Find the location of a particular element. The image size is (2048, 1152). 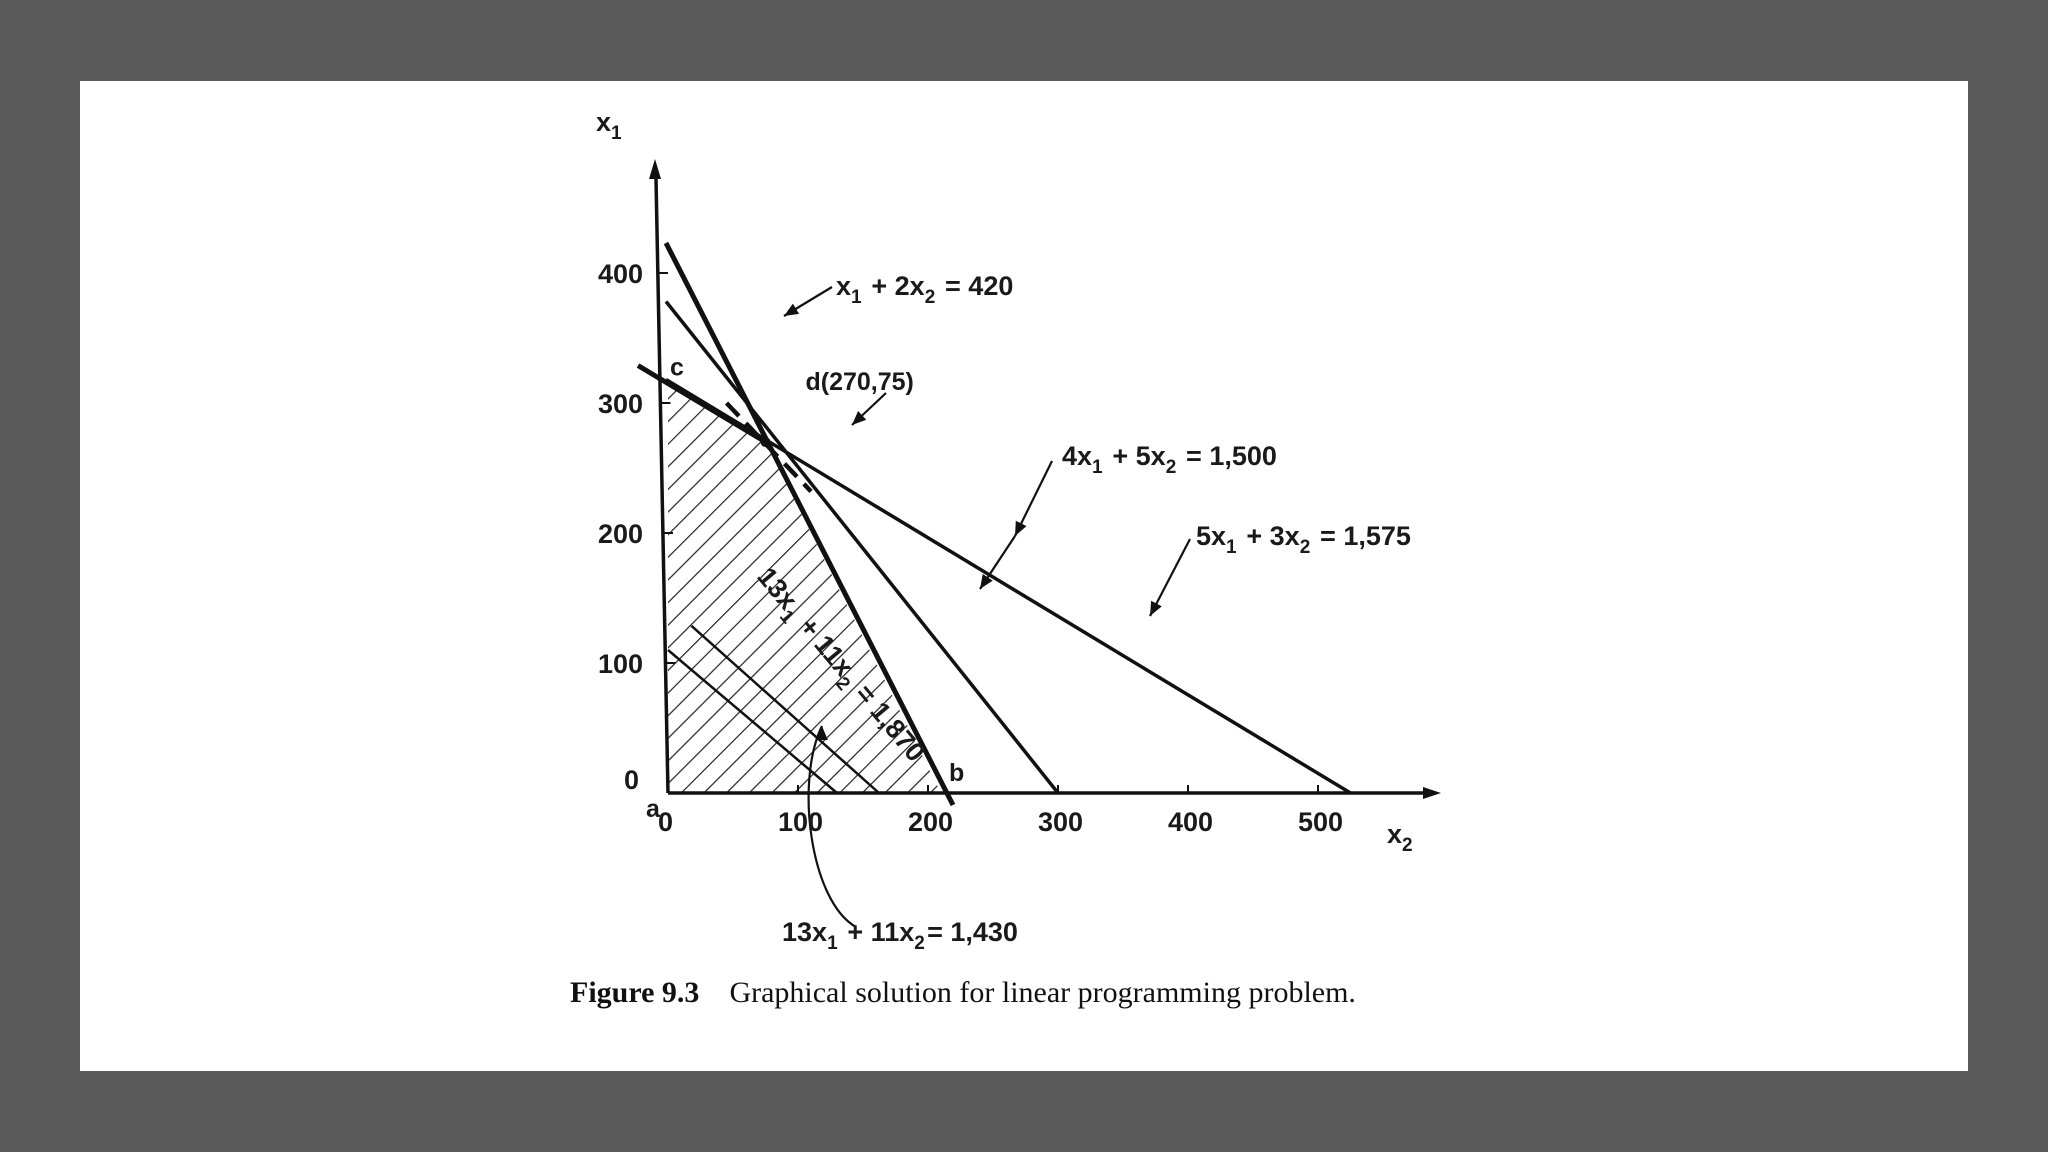

point-label-b: b is located at coordinates (956, 773).